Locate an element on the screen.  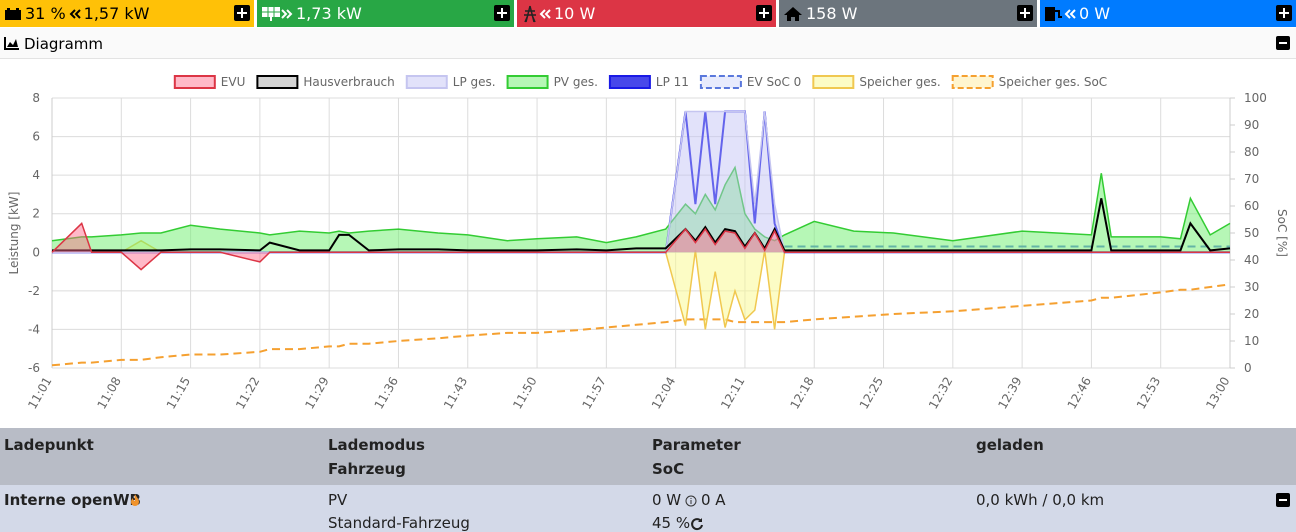
x-tick-label: 11:15 is located at coordinates (178, 393).